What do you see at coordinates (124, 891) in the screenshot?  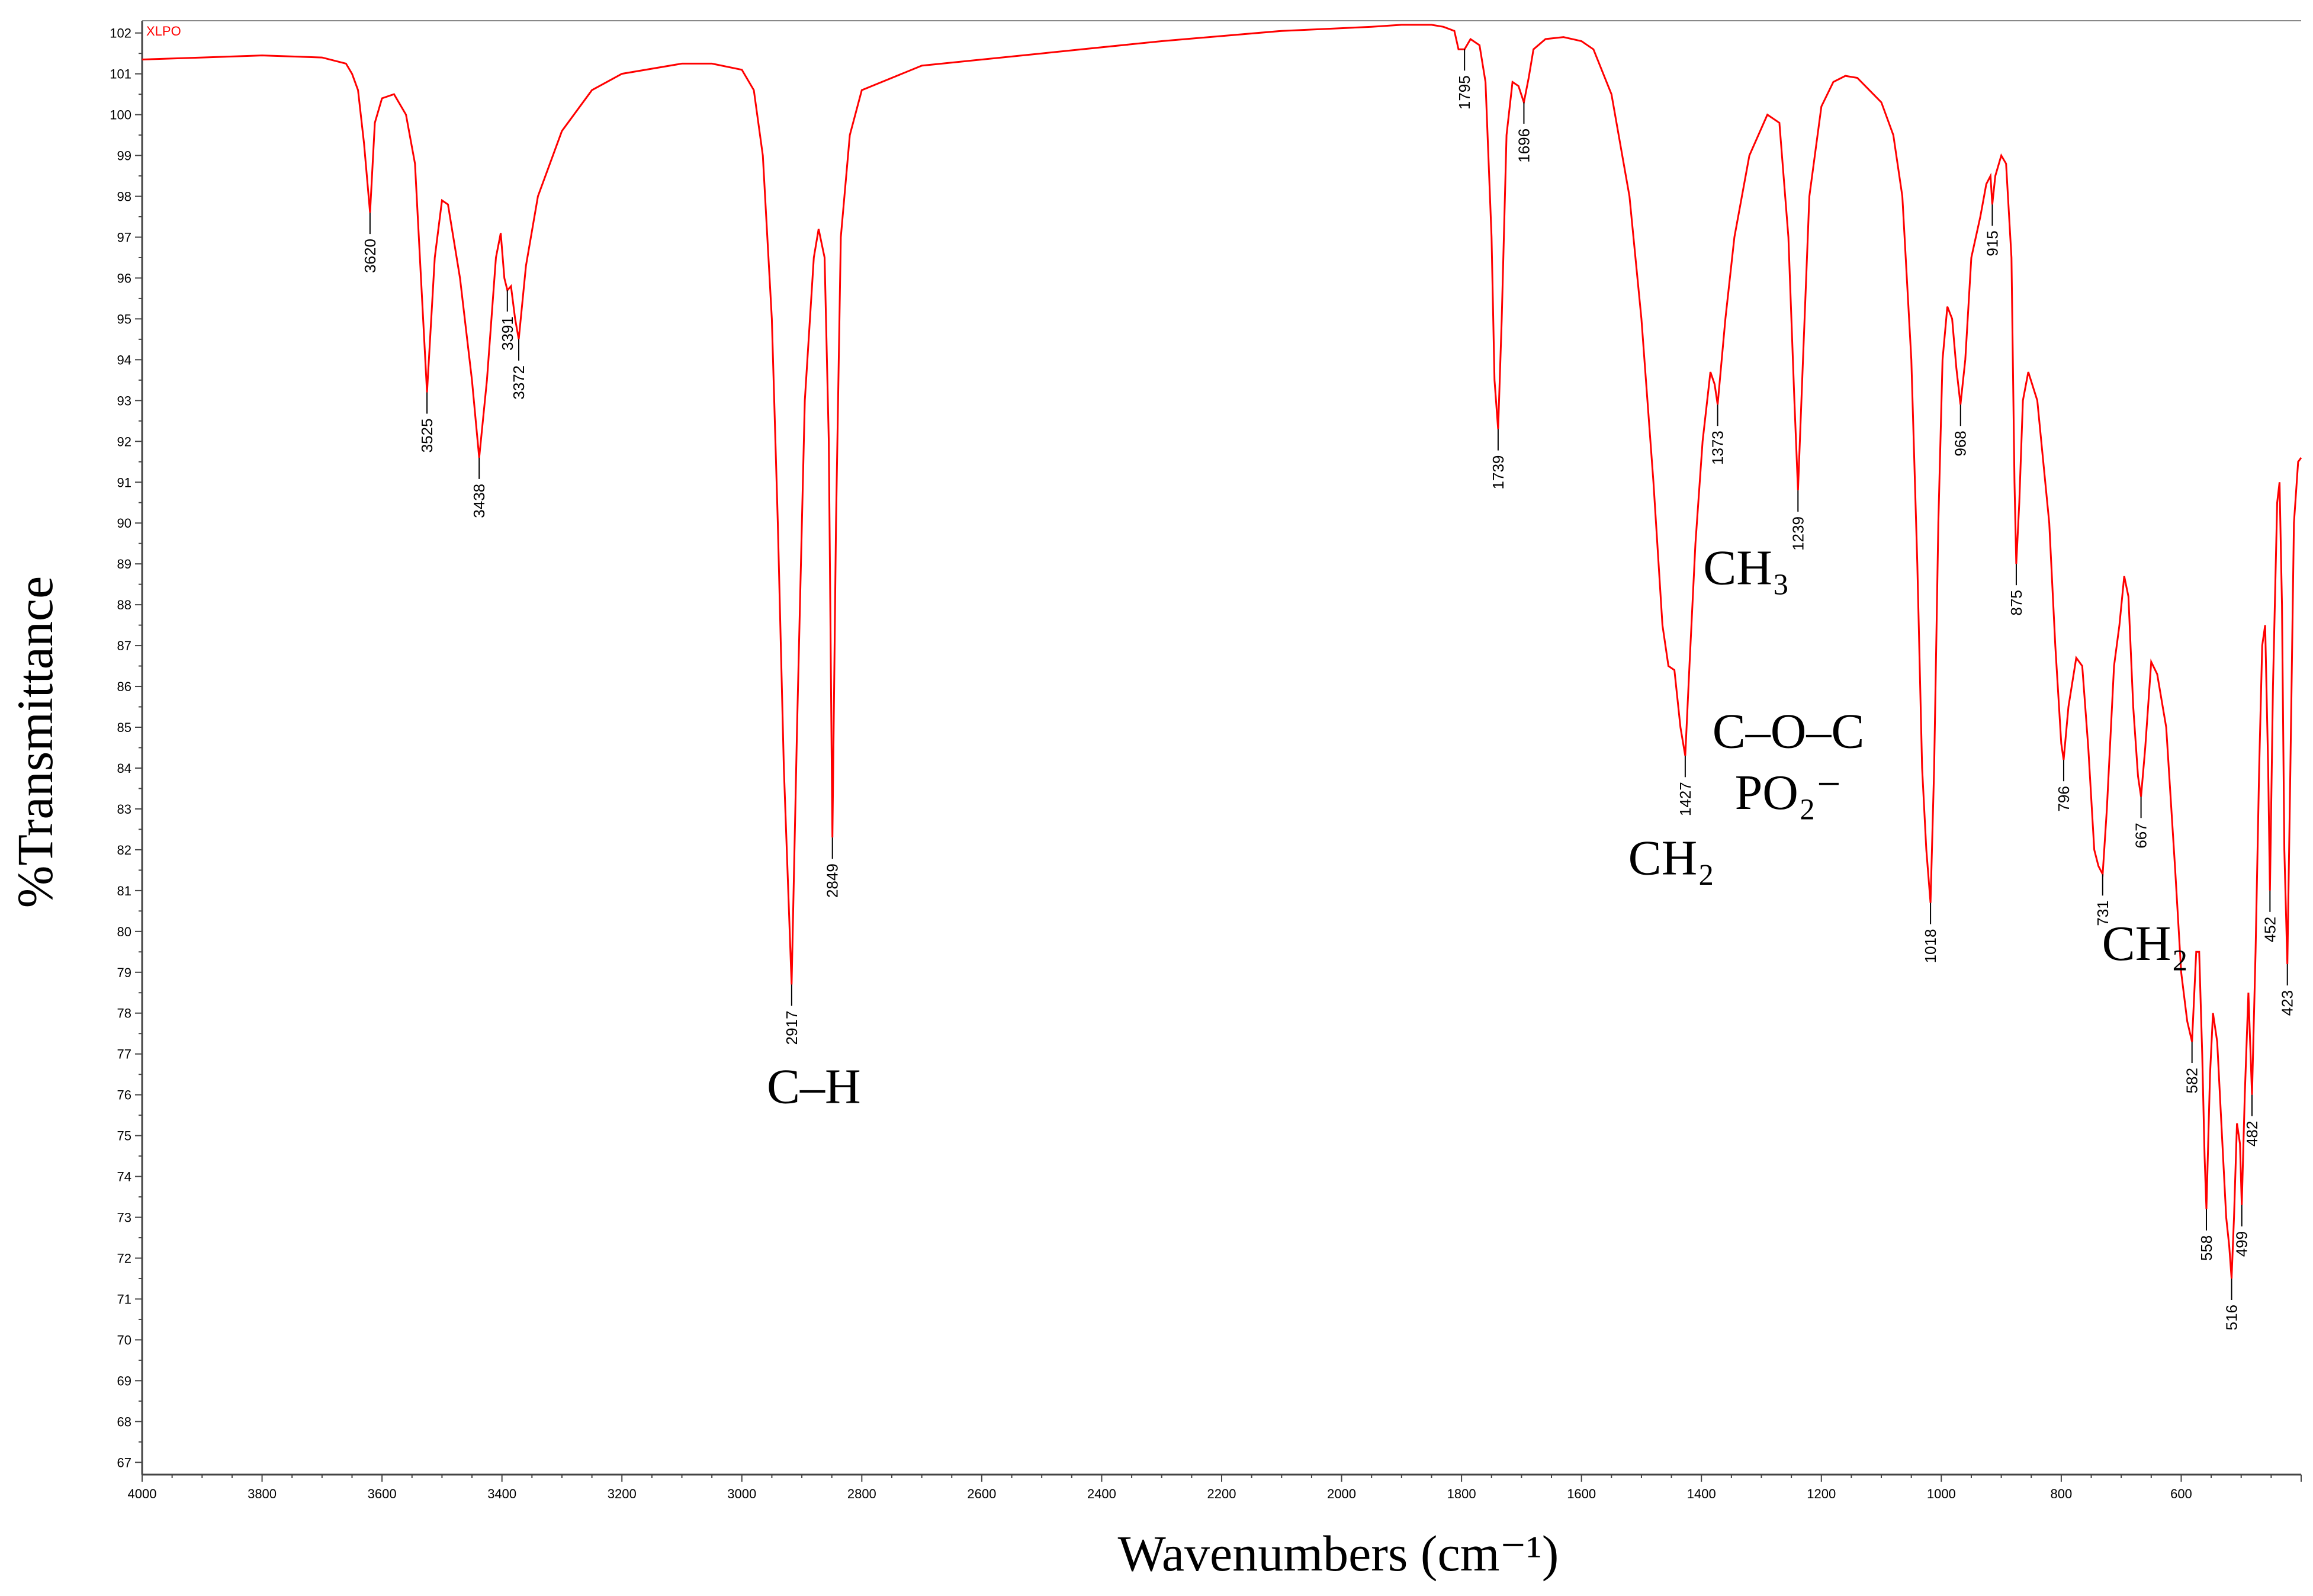 I see `y-tick-label: 81` at bounding box center [124, 891].